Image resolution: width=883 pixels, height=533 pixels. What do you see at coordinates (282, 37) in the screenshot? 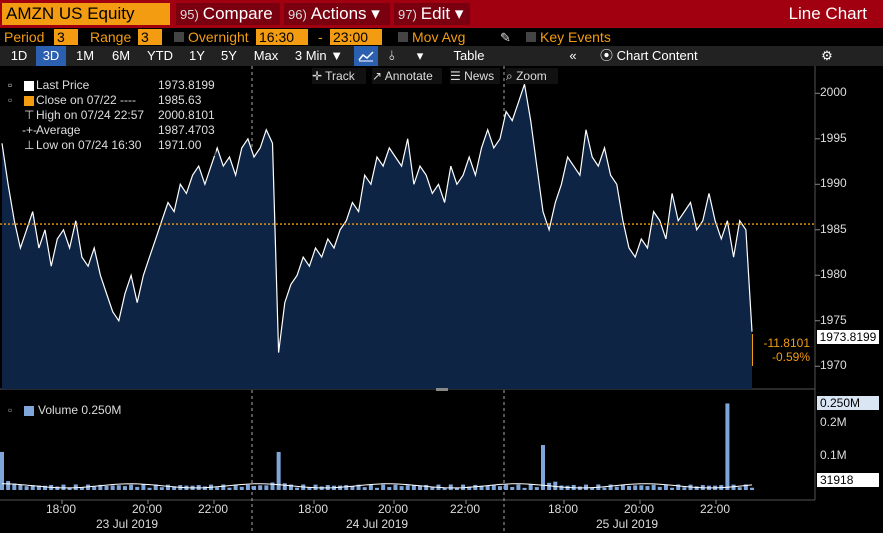
I see `start-time-input: 16:30` at bounding box center [282, 37].